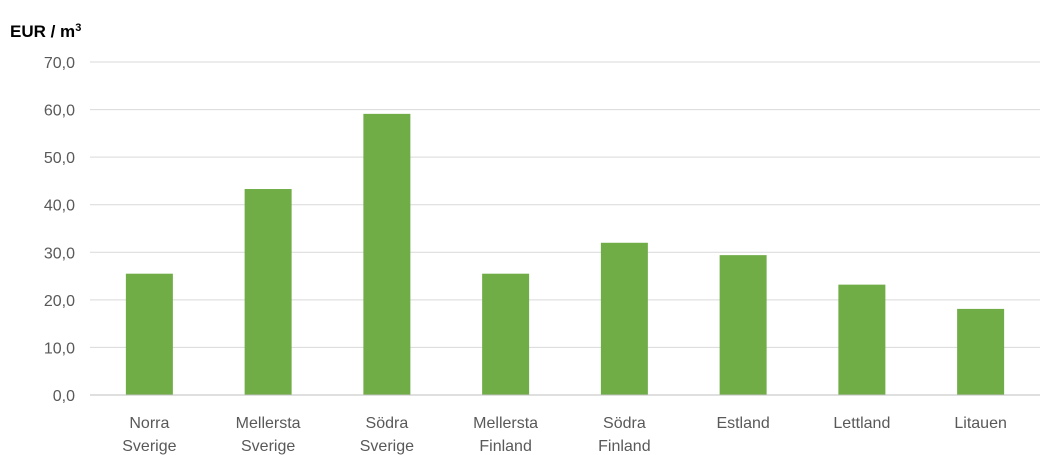 The height and width of the screenshot is (455, 1051). What do you see at coordinates (59, 253) in the screenshot?
I see `y-tick-label: 30,0` at bounding box center [59, 253].